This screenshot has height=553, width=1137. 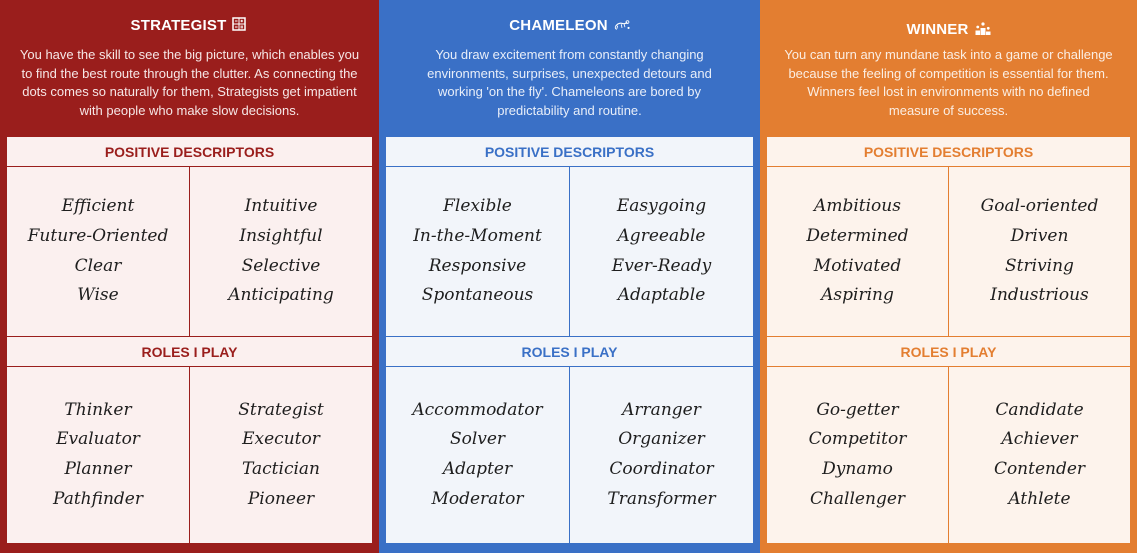 I want to click on descriptor: Driven, so click(x=1039, y=235).